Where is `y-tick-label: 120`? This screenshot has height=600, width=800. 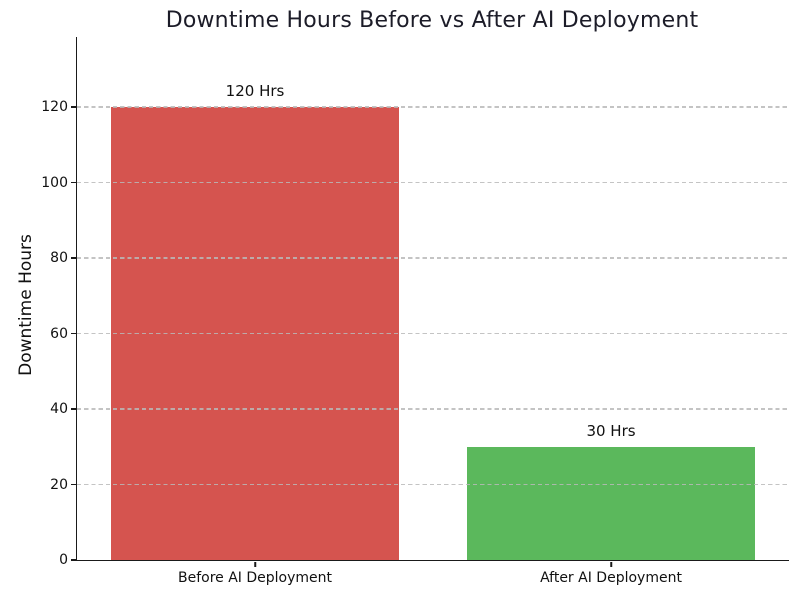
y-tick-label: 120 is located at coordinates (54, 107).